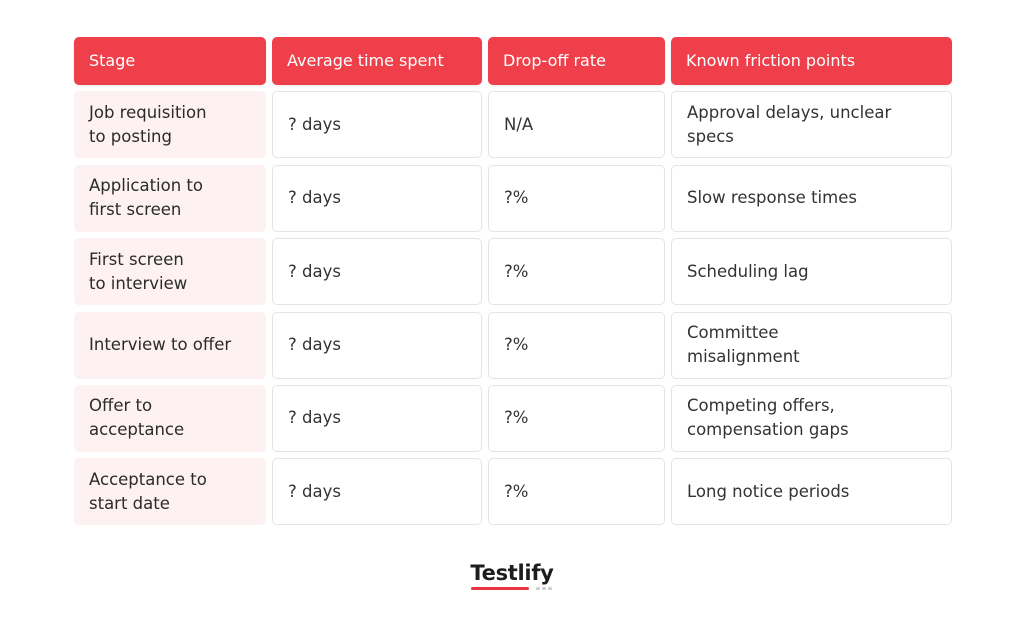 Image resolution: width=1024 pixels, height=626 pixels. I want to click on header-drop-off-rate: Drop-off rate, so click(576, 61).